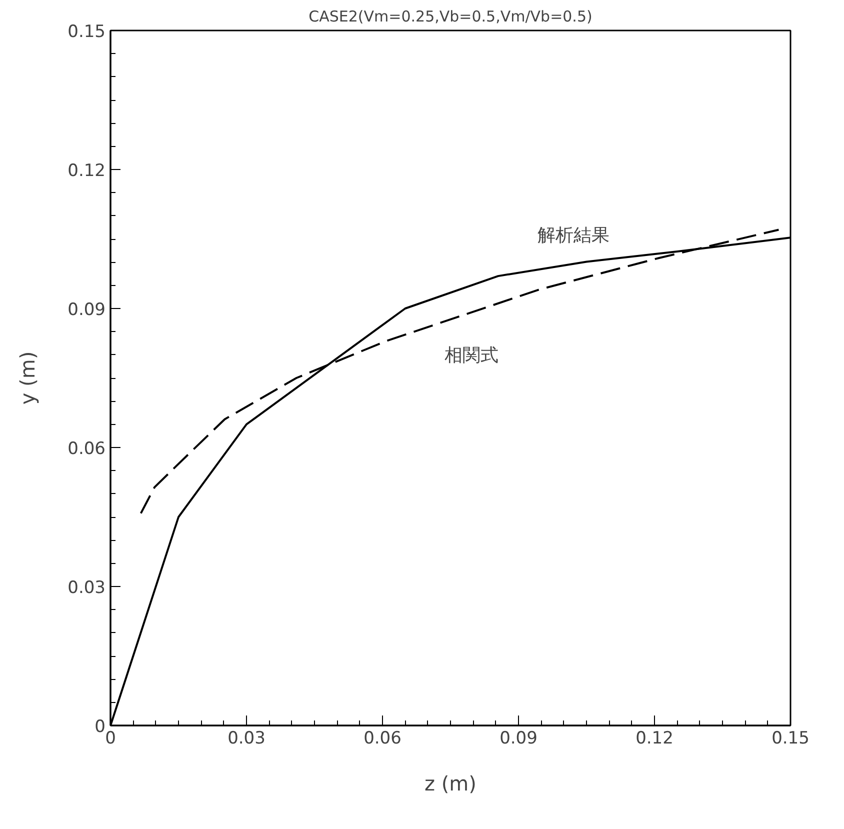  What do you see at coordinates (383, 738) in the screenshot?
I see `x-tick-label: 0.06` at bounding box center [383, 738].